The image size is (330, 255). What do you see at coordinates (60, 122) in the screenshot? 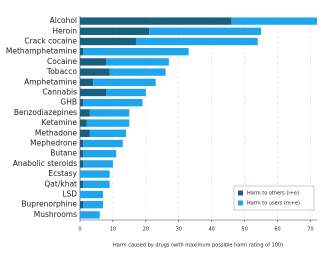
I see `y-tick-label: Ketamine` at bounding box center [60, 122].